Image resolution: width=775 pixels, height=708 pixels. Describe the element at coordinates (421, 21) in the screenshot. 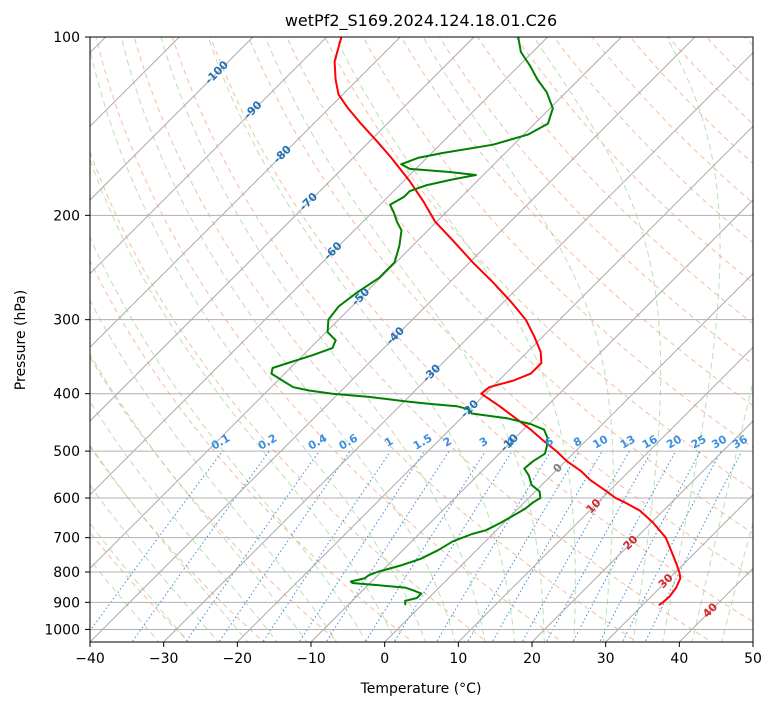

I see `chart-title: wetPf2_S169.2024.124.18.01.C26` at that location.